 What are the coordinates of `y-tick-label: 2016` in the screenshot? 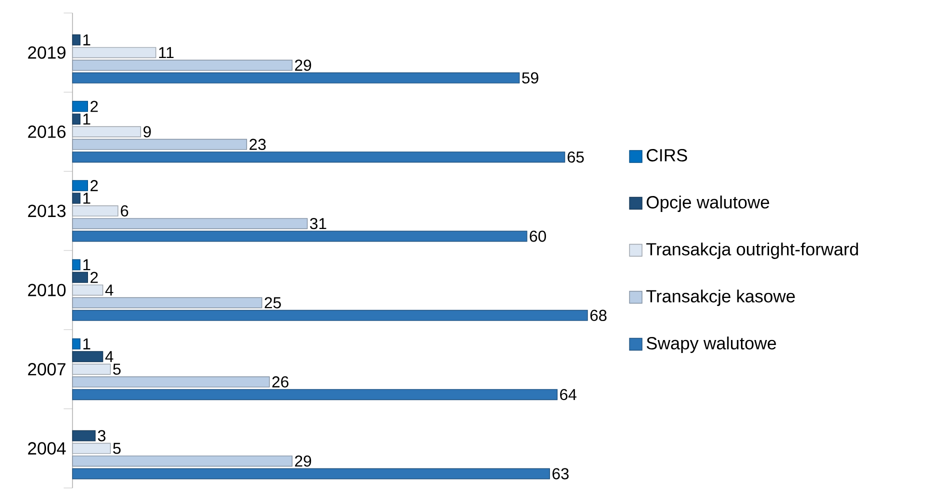 It's located at (47, 132).